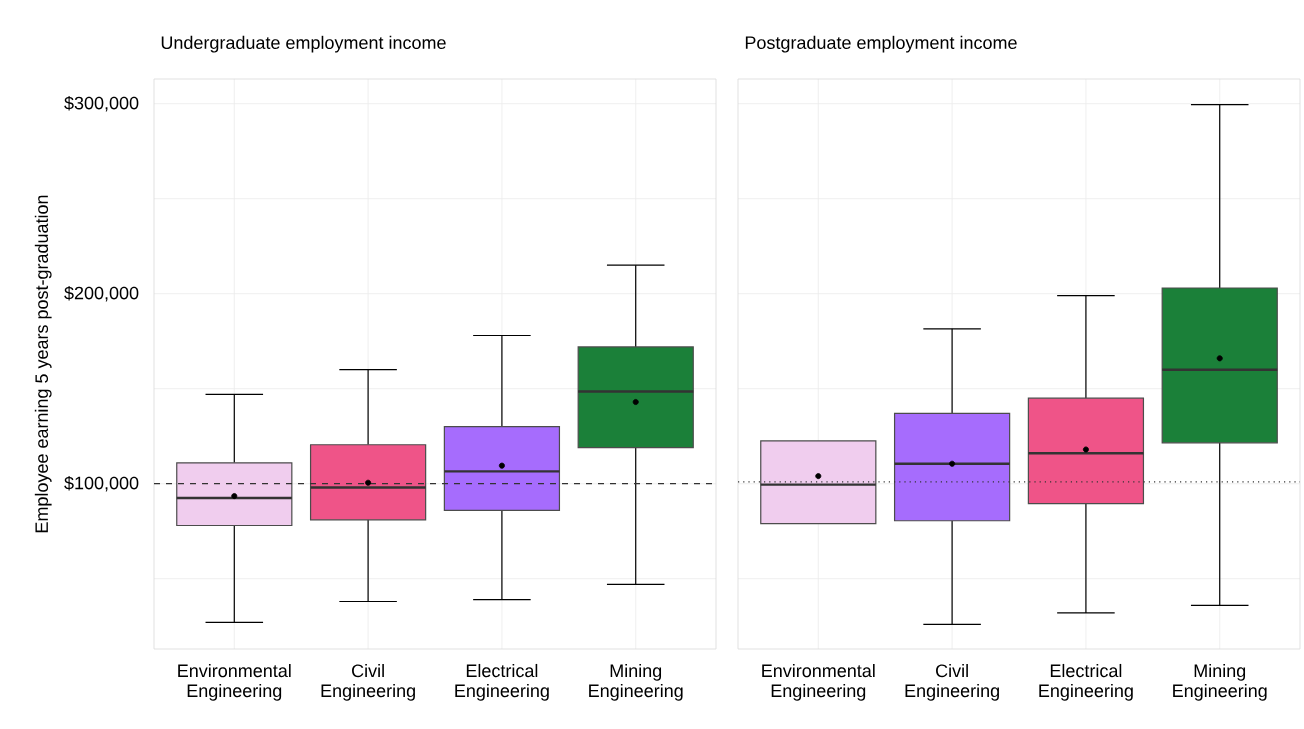 The image size is (1304, 729). What do you see at coordinates (303, 44) in the screenshot?
I see `chart-title: Undergraduate employment income` at bounding box center [303, 44].